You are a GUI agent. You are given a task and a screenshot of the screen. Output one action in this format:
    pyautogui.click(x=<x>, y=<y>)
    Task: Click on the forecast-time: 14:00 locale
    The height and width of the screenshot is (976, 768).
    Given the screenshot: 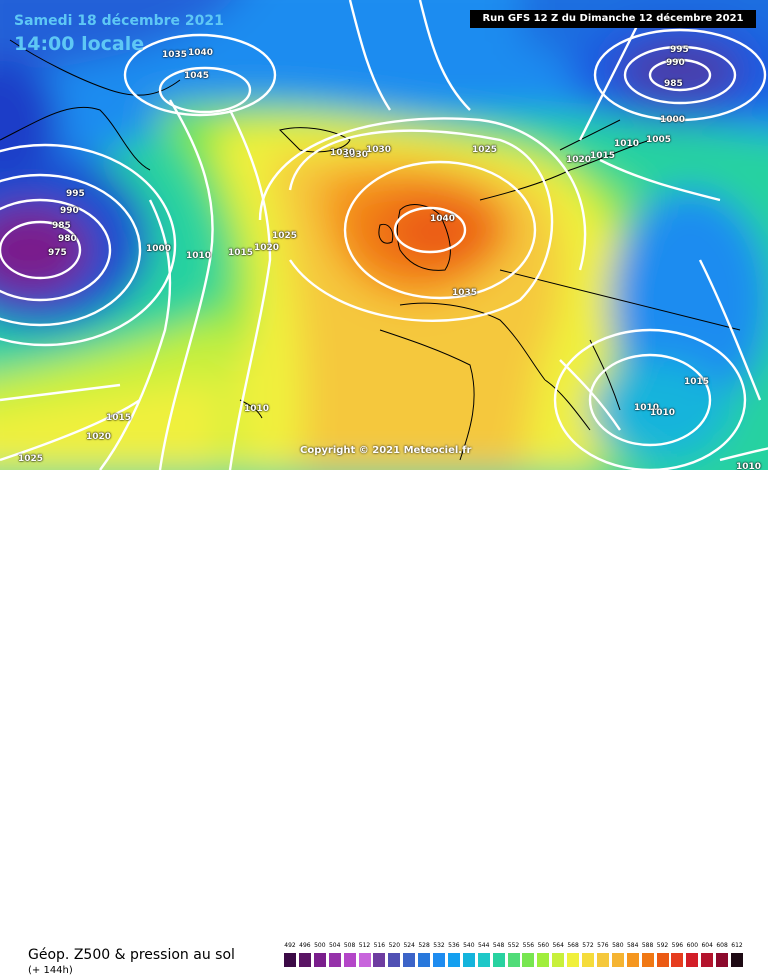 What is the action you would take?
    pyautogui.click(x=79, y=44)
    